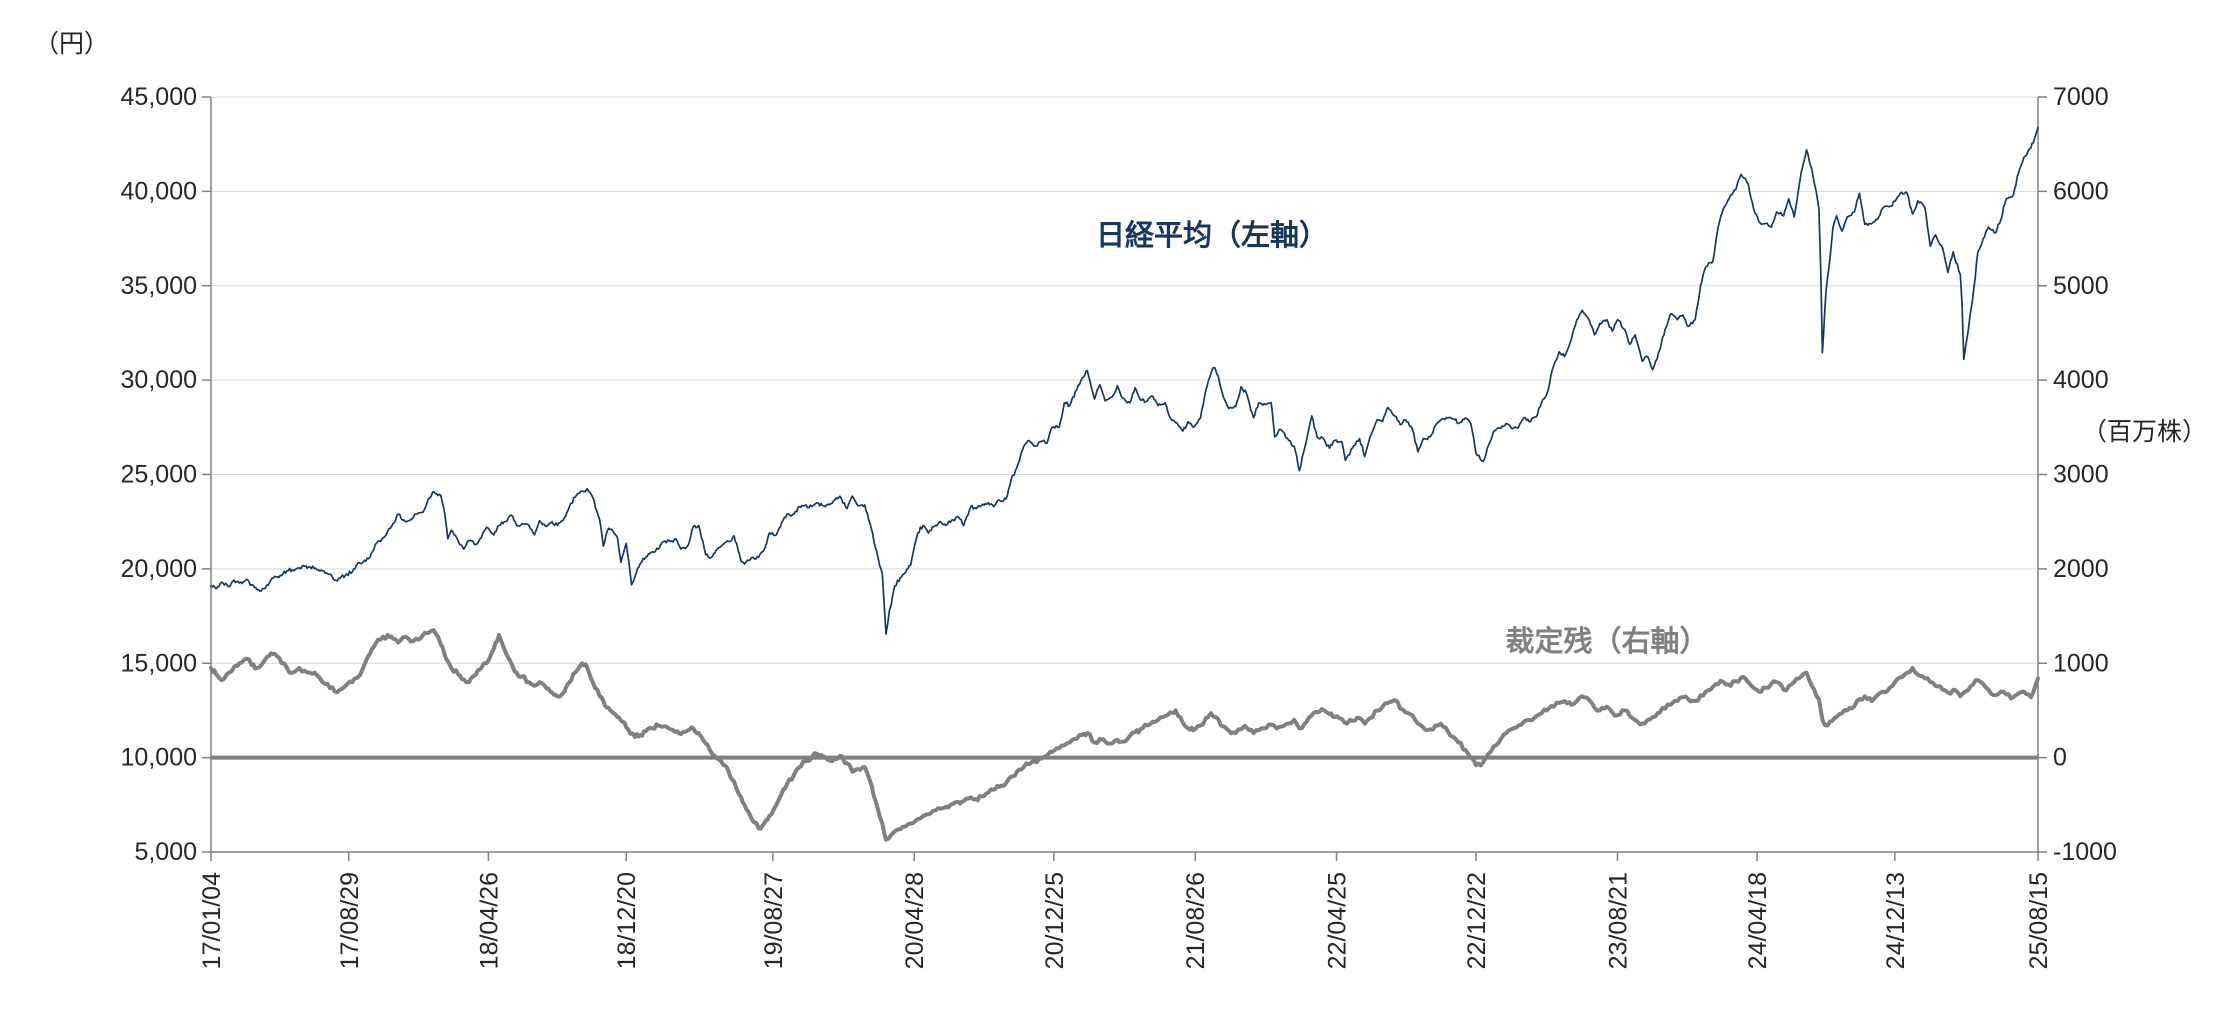  Describe the element at coordinates (2081, 663) in the screenshot. I see `right-tick-label: 1000` at that location.